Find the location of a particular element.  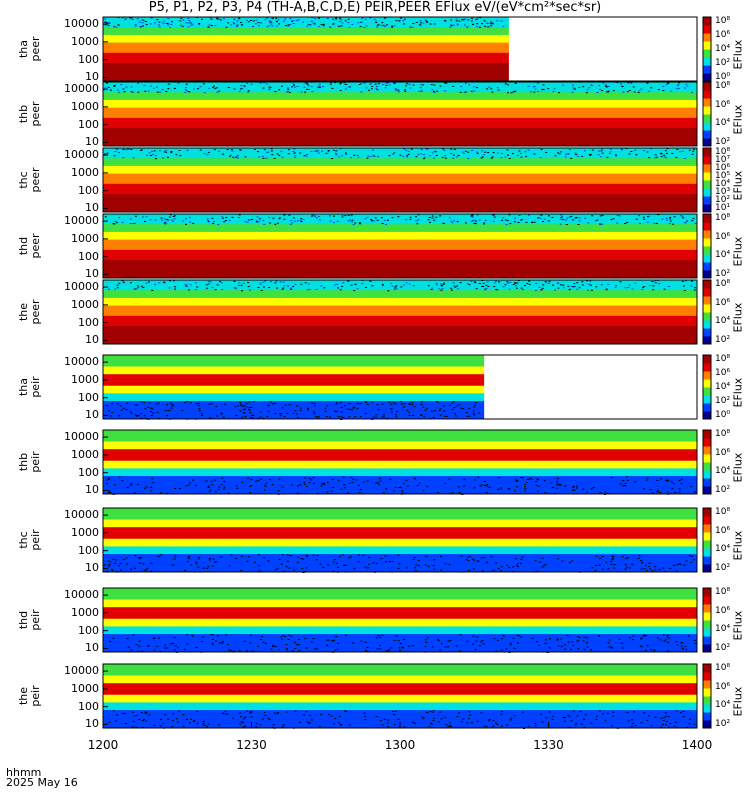

x-tick-label: 1330 is located at coordinates (548, 745).